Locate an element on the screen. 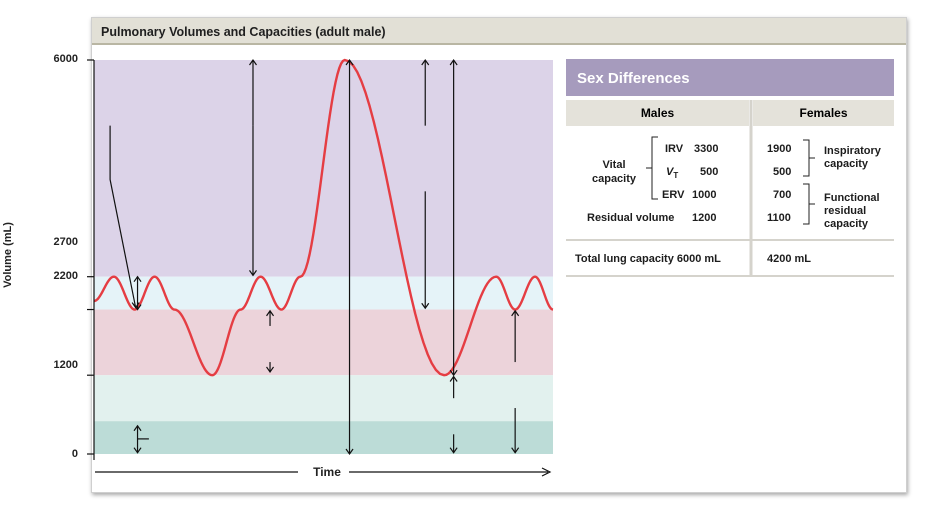  col-header-males: Males is located at coordinates (657, 113).